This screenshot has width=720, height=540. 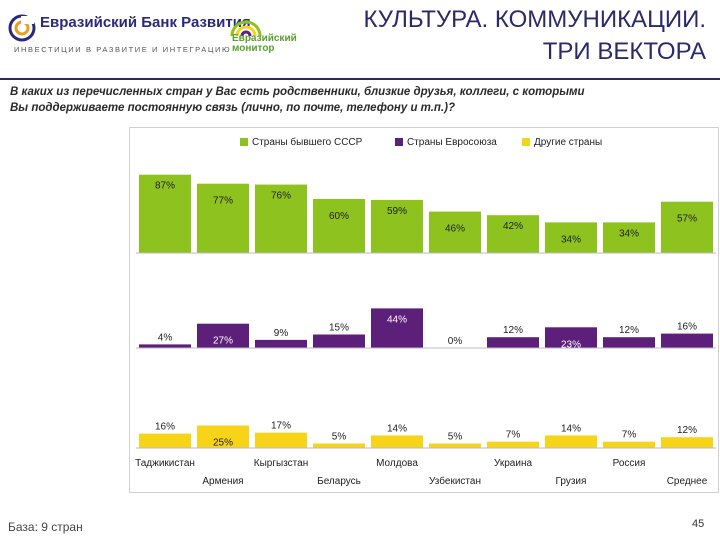 I want to click on category-label-7: Украина, so click(x=513, y=463).